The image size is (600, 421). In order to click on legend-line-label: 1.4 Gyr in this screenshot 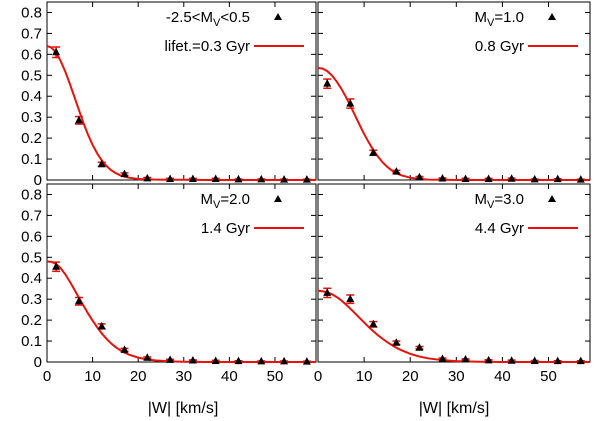, I will do `click(225, 228)`.